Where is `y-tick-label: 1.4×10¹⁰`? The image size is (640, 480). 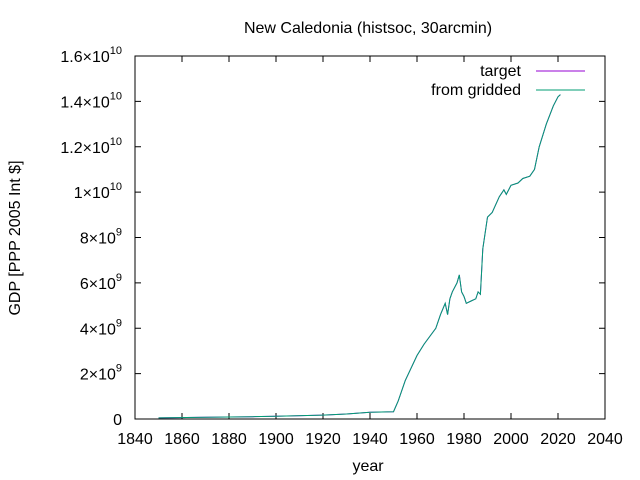
y-tick-label: 1.4×10¹⁰ is located at coordinates (91, 100).